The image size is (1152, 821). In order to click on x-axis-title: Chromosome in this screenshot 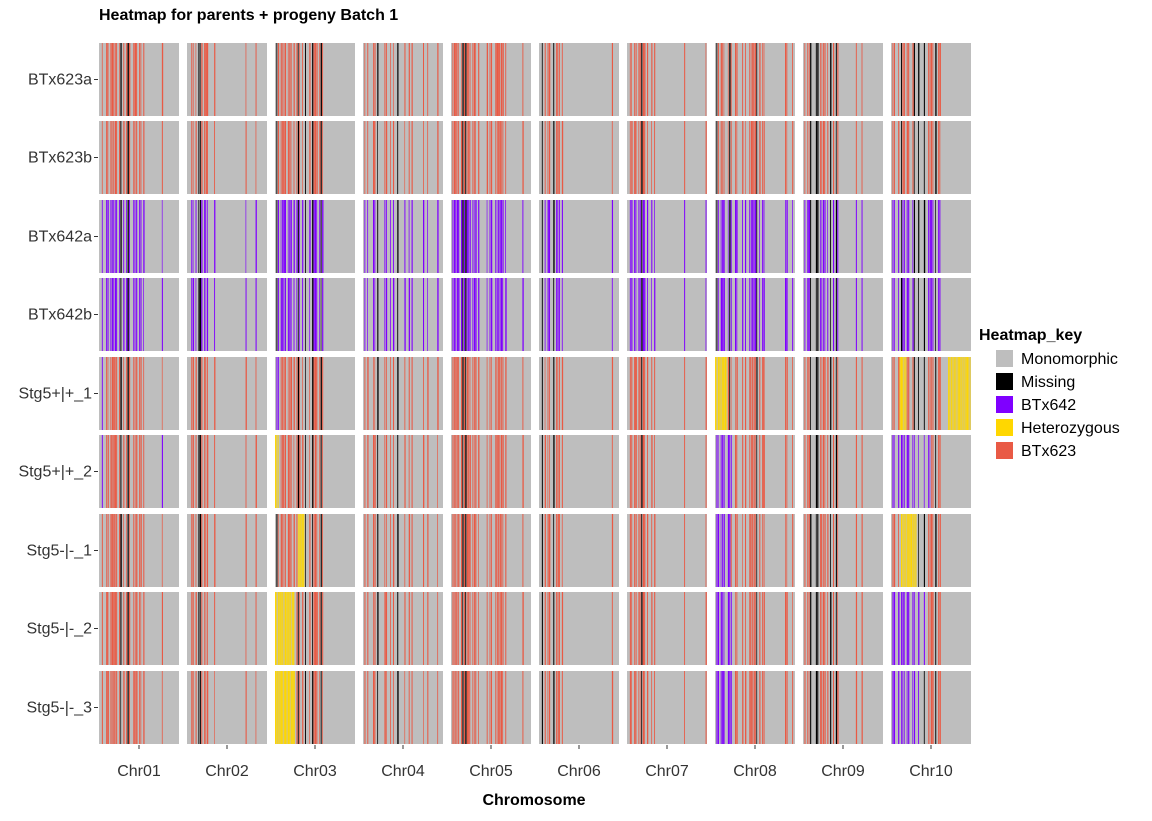, I will do `click(533, 800)`.